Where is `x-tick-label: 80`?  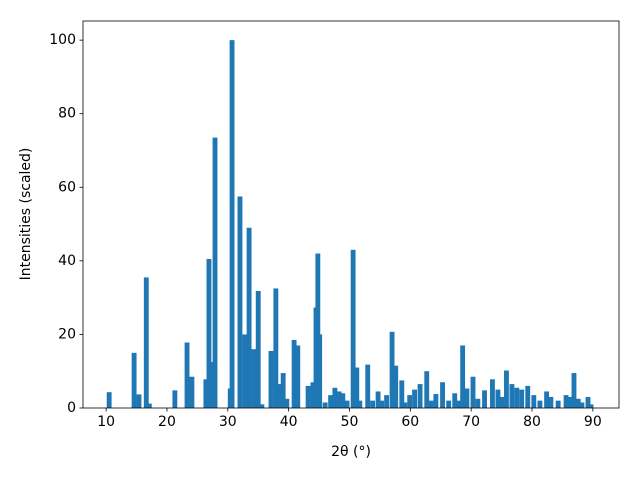 x-tick-label: 80 is located at coordinates (532, 422).